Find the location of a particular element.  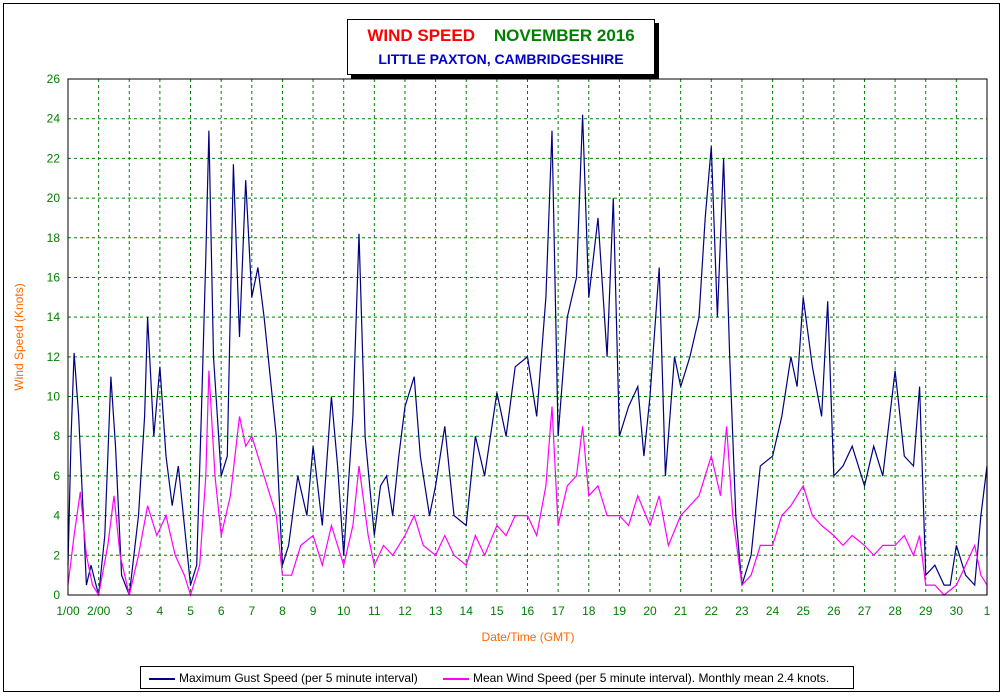

x-tick-label: 30 is located at coordinates (957, 611).